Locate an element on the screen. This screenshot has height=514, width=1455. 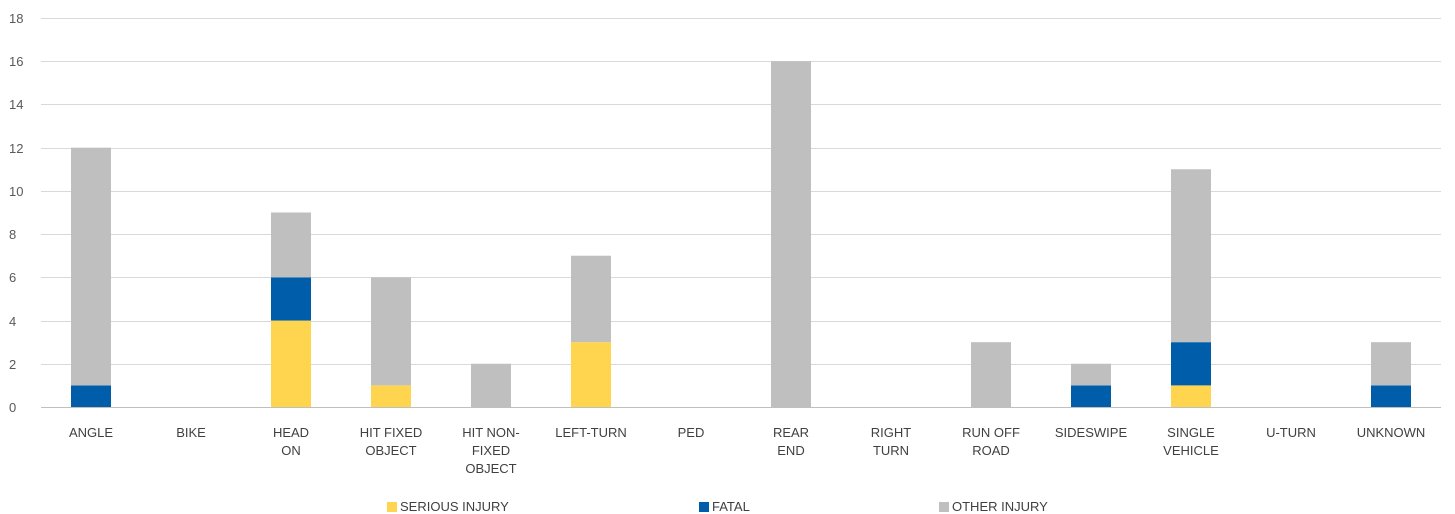
y-tick-label: 0 is located at coordinates (12, 407).